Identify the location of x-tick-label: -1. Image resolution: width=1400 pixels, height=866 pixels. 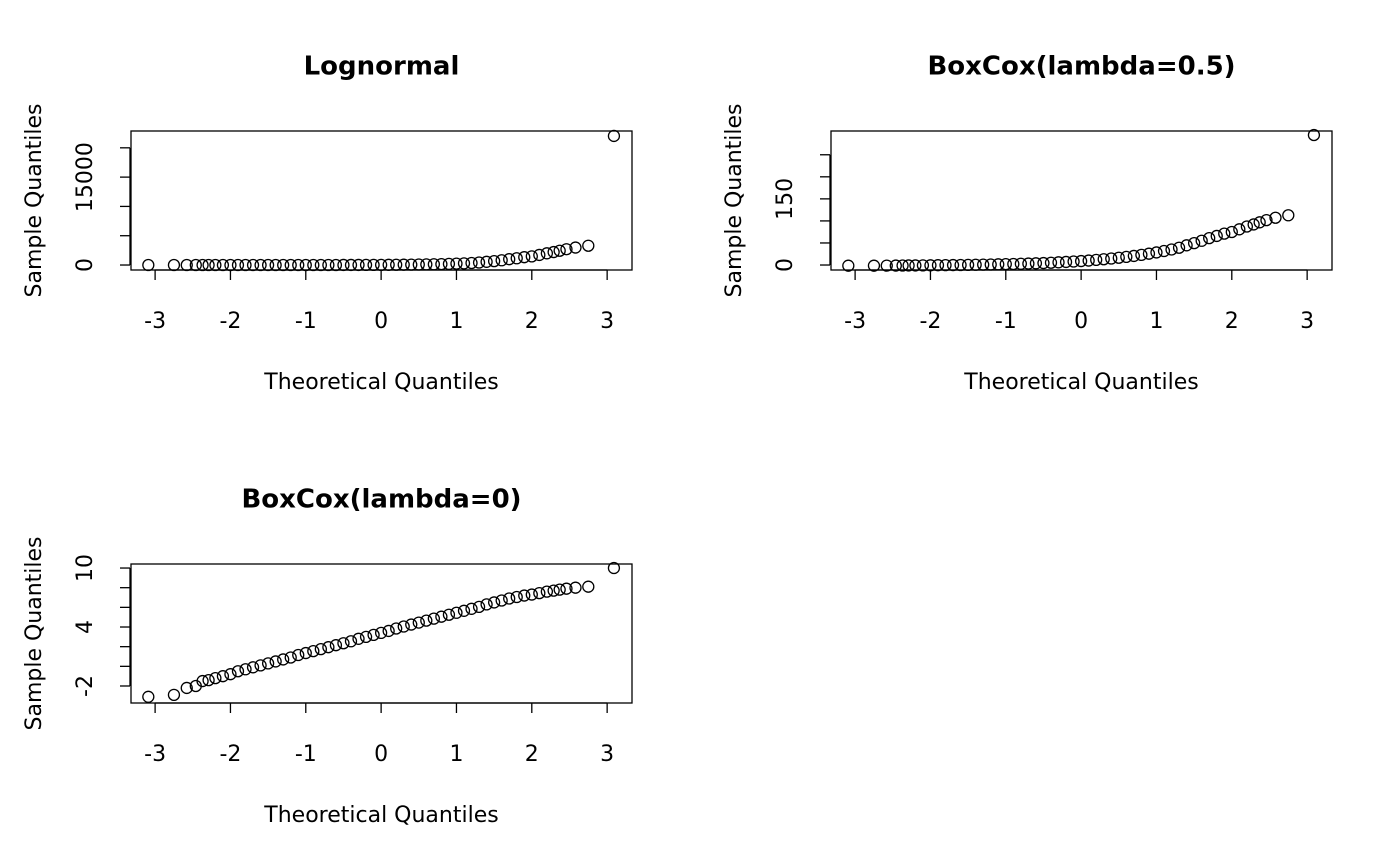
(1006, 321).